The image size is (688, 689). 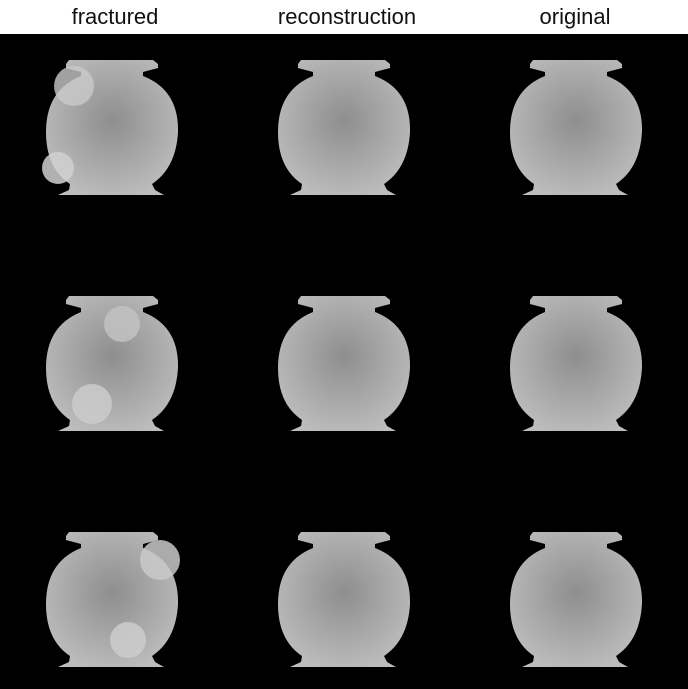 What do you see at coordinates (575, 16) in the screenshot?
I see `column-title-original: original` at bounding box center [575, 16].